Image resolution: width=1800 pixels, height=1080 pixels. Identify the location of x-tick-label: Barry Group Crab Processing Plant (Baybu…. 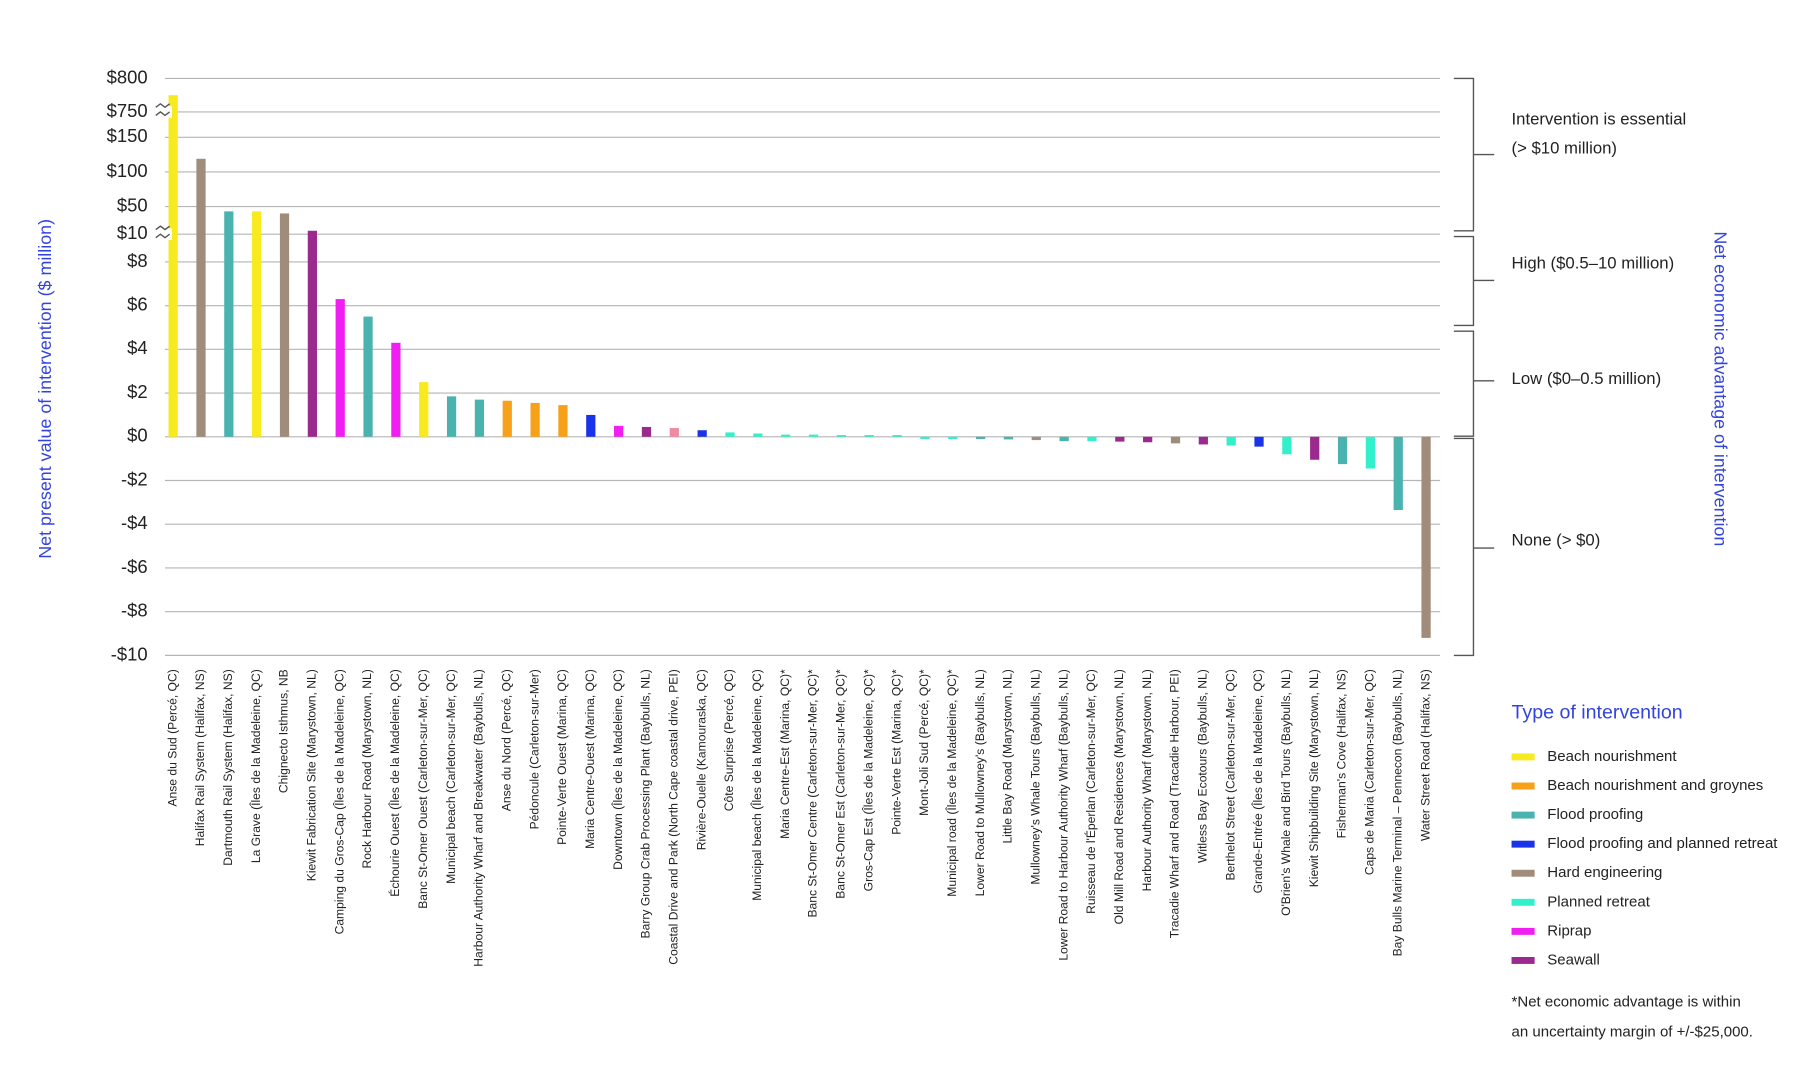
(646, 803).